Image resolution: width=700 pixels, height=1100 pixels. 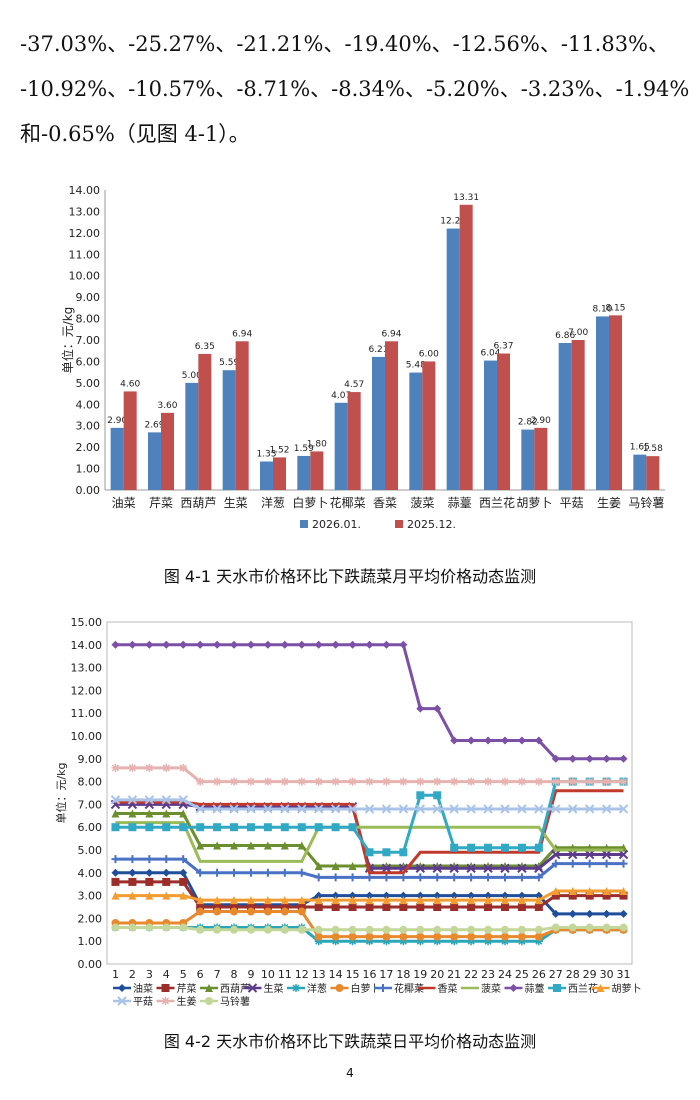 What do you see at coordinates (187, 989) in the screenshot?
I see `legend-label: 芹菜` at bounding box center [187, 989].